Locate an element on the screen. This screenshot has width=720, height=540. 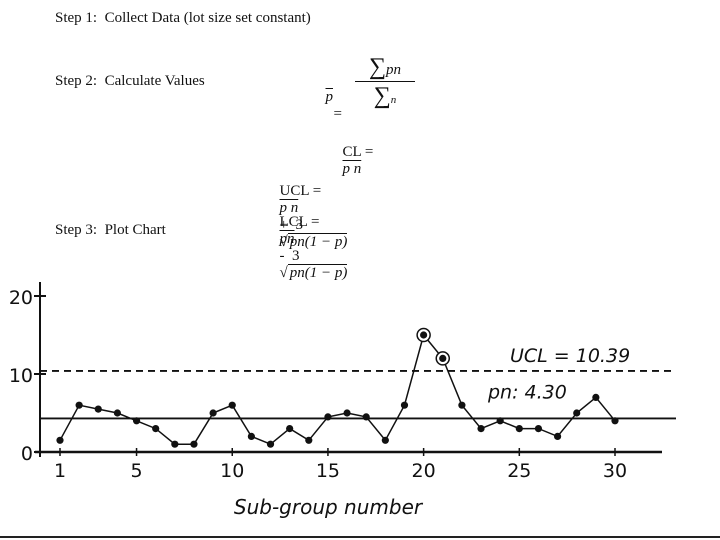
x-tick-label: 15 is located at coordinates (328, 471).